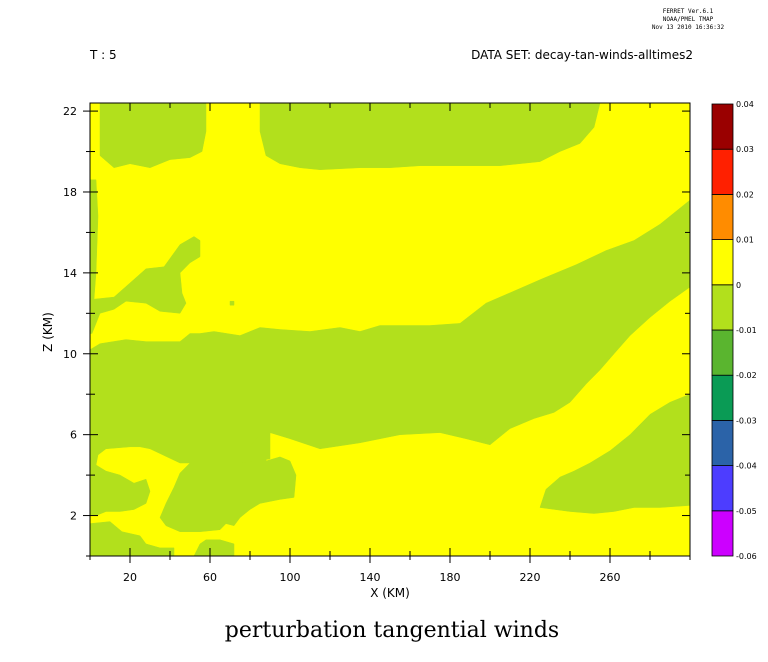  I want to click on x-tick-label: 60, so click(210, 577).